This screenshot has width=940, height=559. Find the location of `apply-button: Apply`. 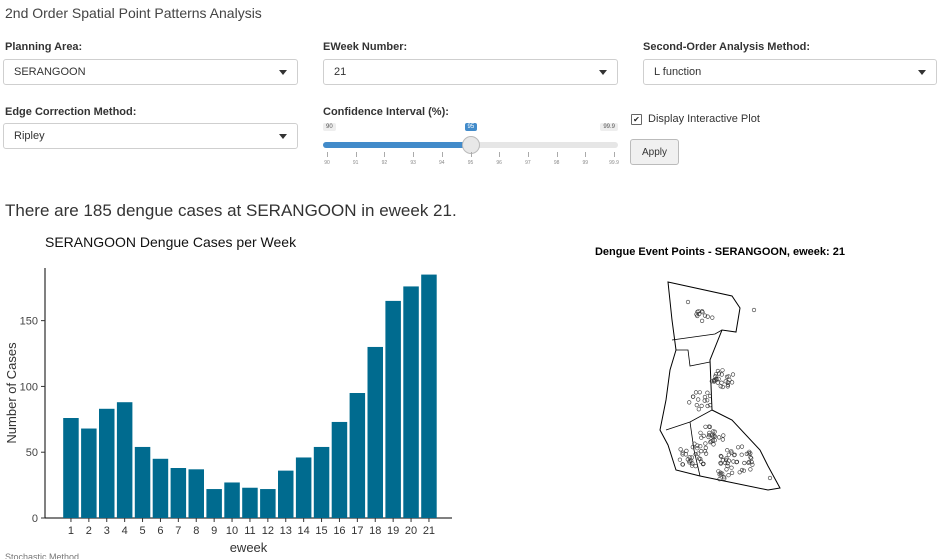

apply-button: Apply is located at coordinates (654, 152).